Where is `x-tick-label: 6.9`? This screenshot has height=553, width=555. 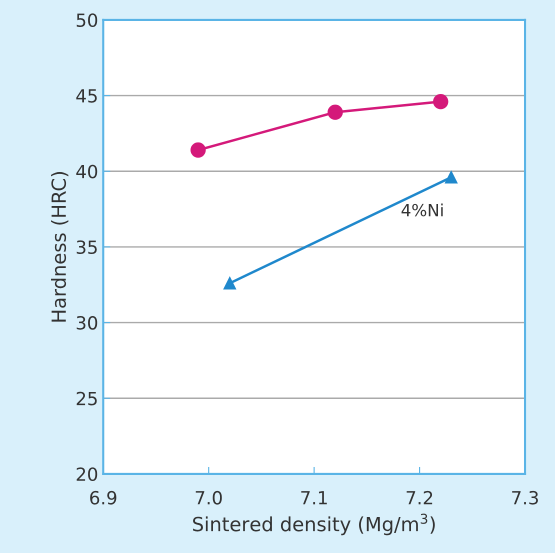
x-tick-label: 6.9 is located at coordinates (103, 497).